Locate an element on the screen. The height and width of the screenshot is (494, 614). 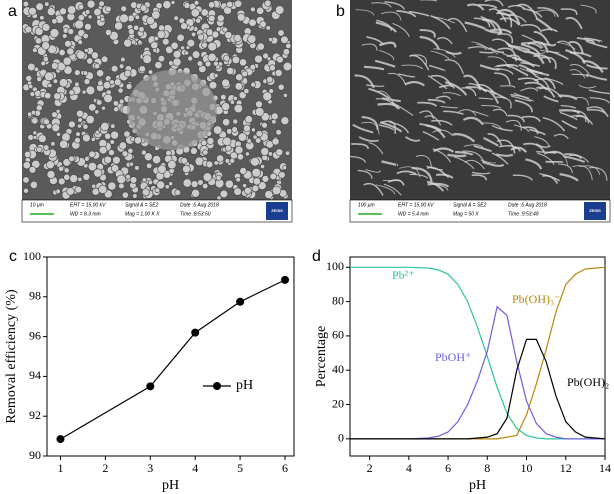
info-text: Mag = 50 X is located at coordinates (466, 214).